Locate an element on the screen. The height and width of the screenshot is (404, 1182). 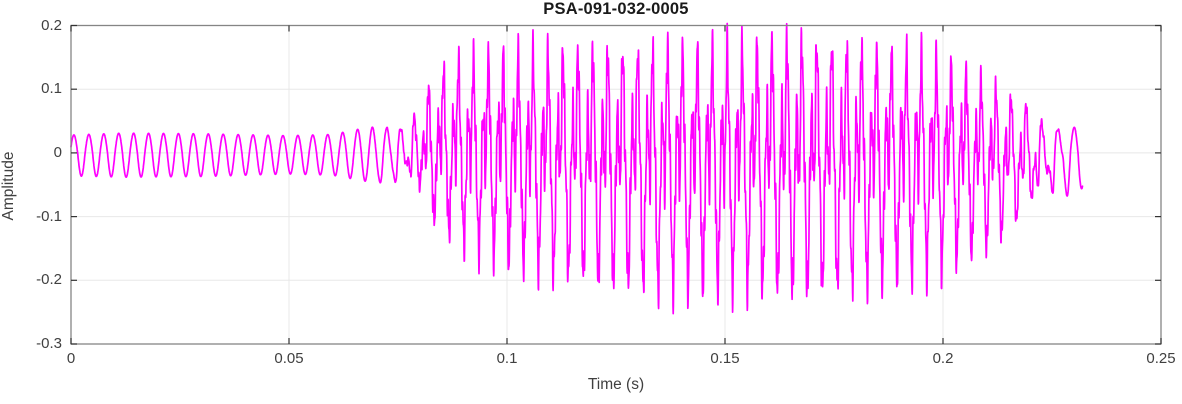
x-tick-label: 0.2 is located at coordinates (943, 358).